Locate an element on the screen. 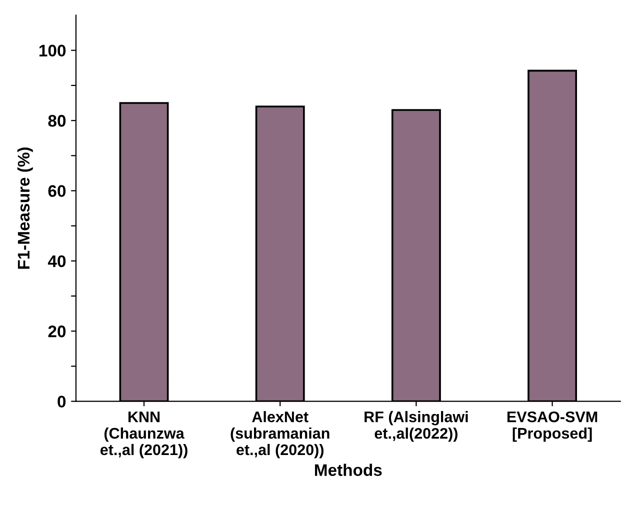 This screenshot has height=508, width=633. x-tick-label: KNN (Chaunzwa et.,al (2021)) is located at coordinates (144, 435).